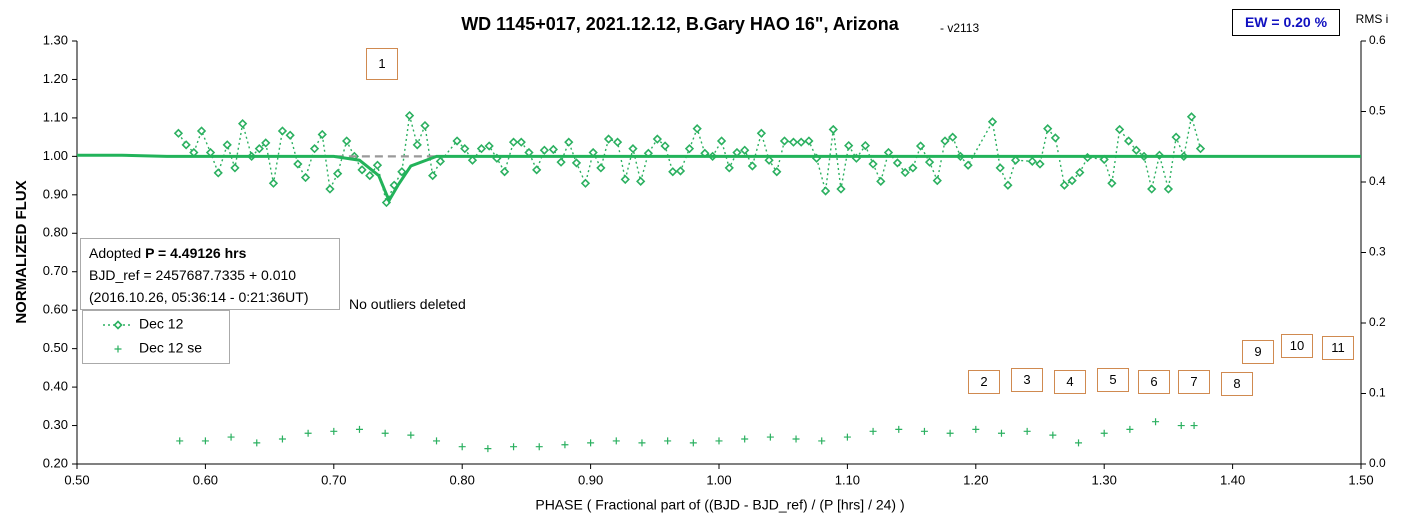 The height and width of the screenshot is (520, 1406). I want to click on number-box: 10, so click(1297, 346).